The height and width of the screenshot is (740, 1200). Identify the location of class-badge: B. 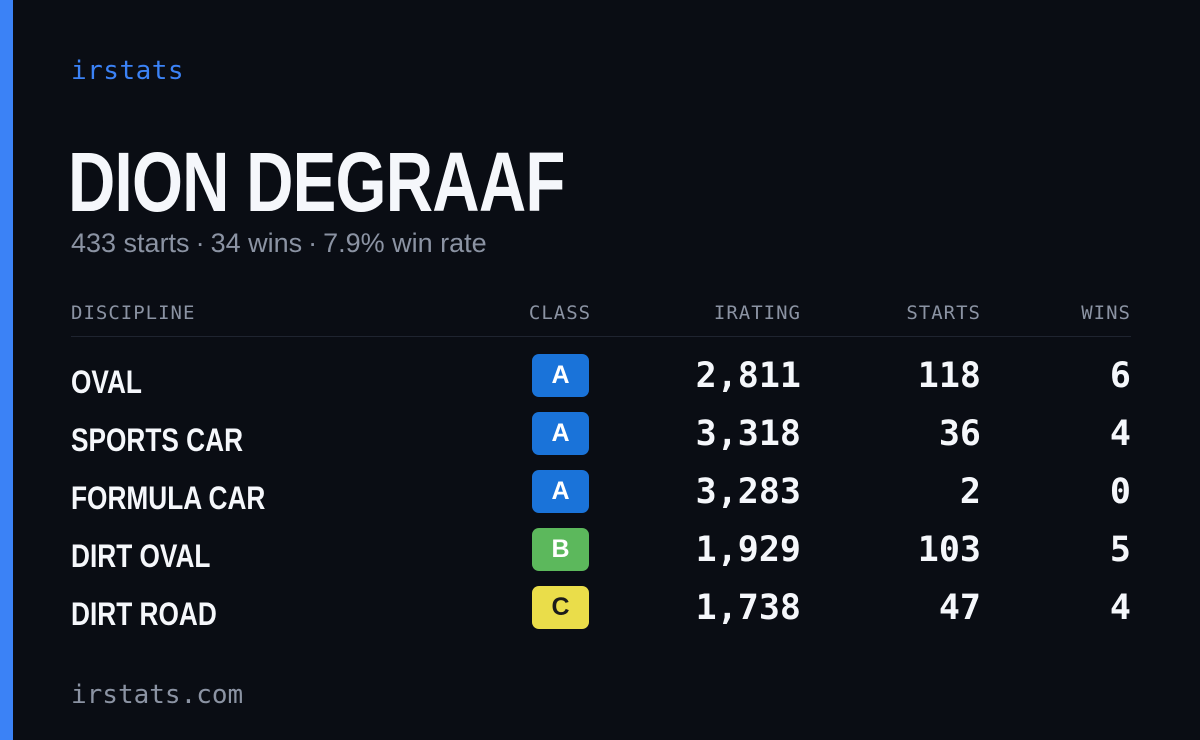
(560, 549).